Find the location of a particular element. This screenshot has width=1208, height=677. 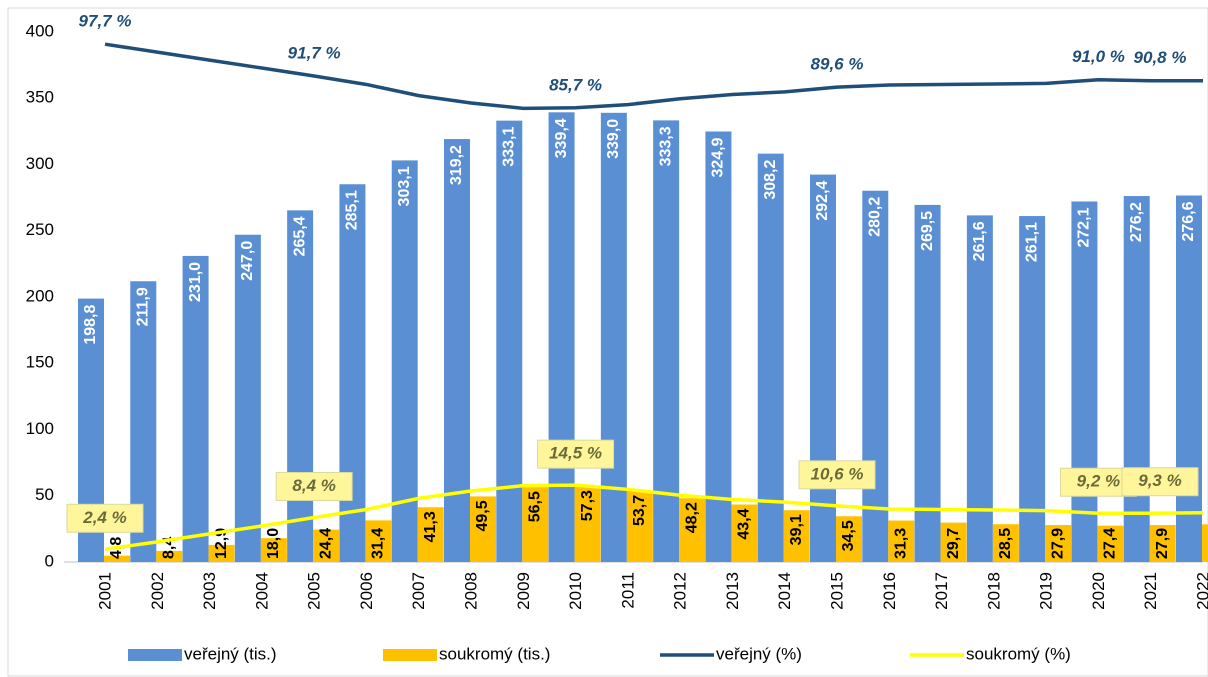

line-label: 97,7 % is located at coordinates (105, 21).